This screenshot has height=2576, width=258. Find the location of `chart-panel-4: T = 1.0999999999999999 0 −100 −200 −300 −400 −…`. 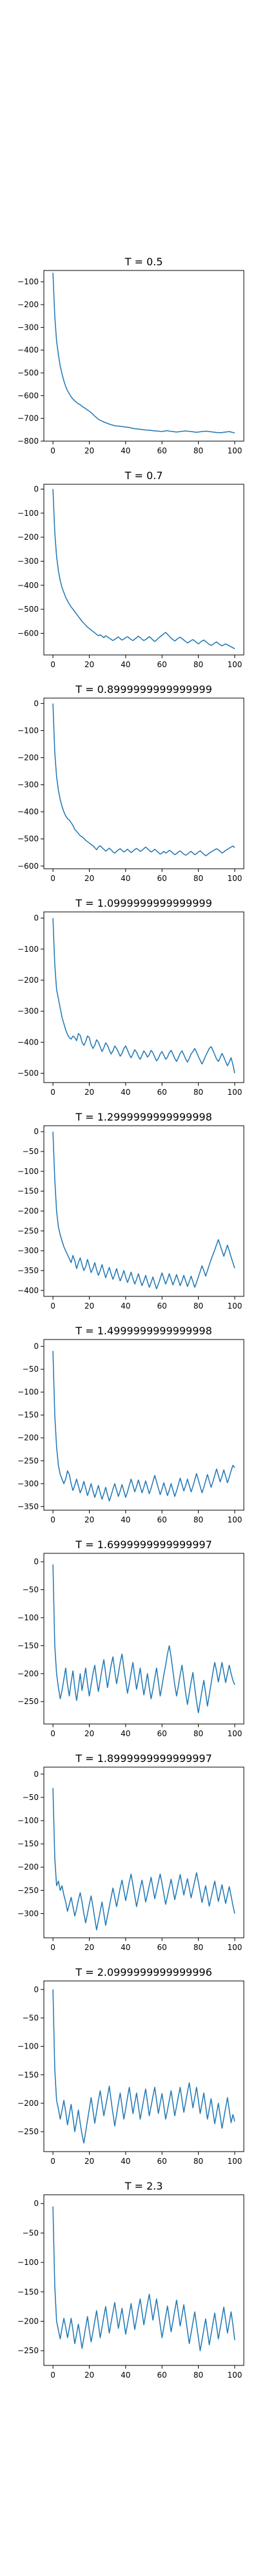

chart-panel-4: T = 1.0999999999999999 0 −100 −200 −300 −400 −… is located at coordinates (130, 997).